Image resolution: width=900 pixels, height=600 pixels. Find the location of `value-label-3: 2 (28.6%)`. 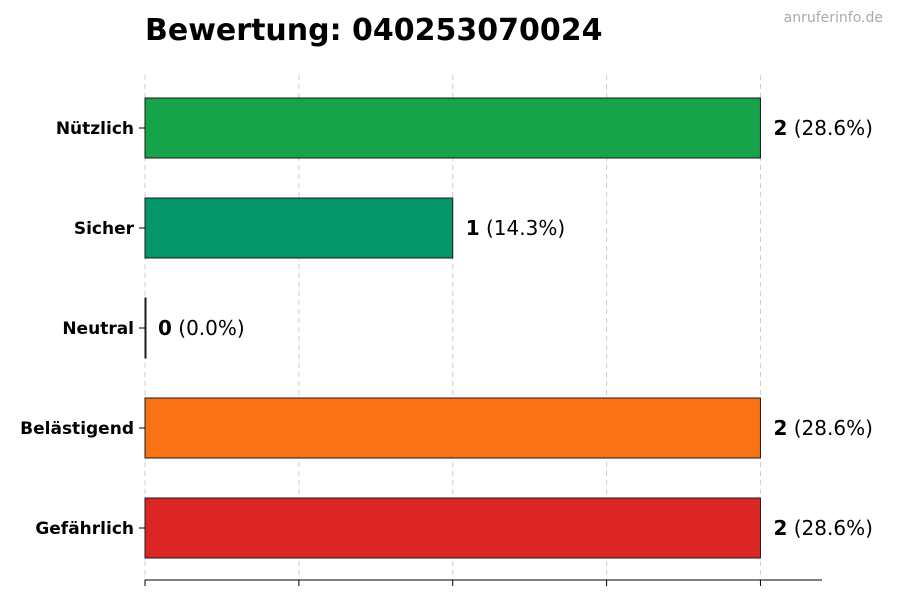

value-label-3: 2 (28.6%) is located at coordinates (822, 428).